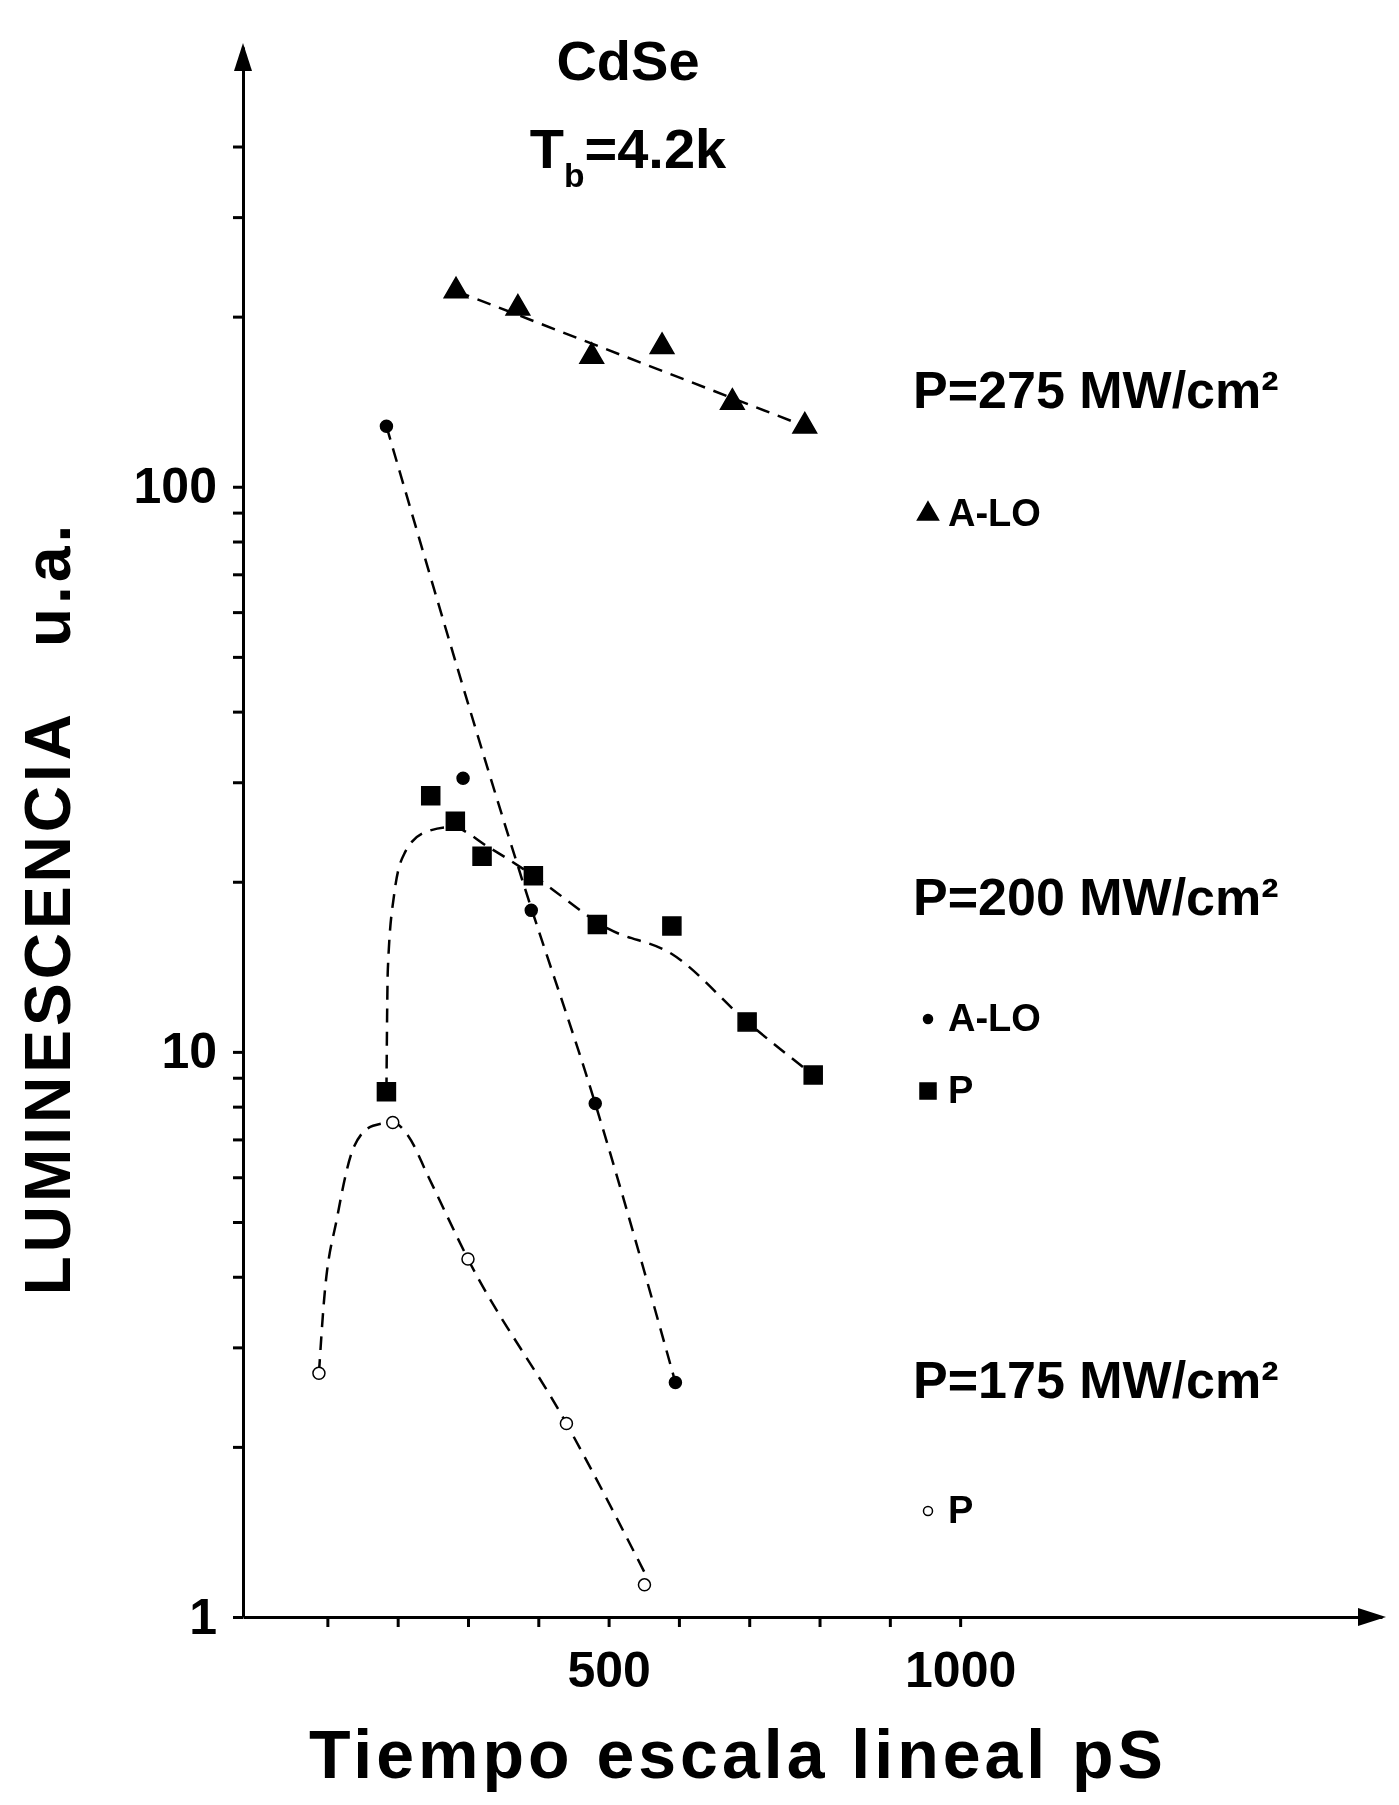 The image size is (1399, 1805). I want to click on annotation: P=275 MW/cm², so click(1096, 390).